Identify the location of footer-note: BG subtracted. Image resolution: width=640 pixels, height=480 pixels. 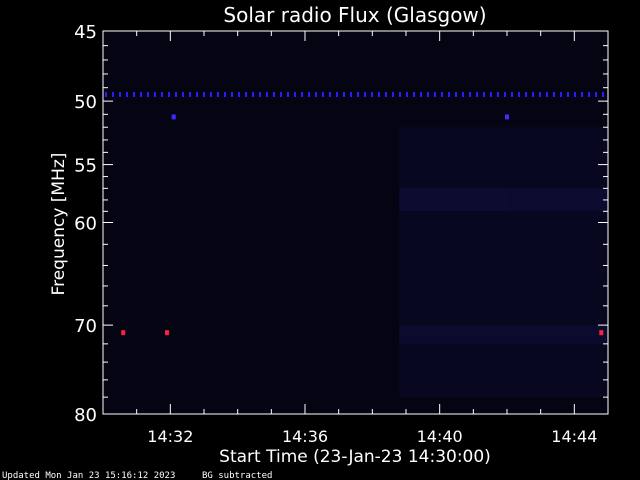
(237, 475).